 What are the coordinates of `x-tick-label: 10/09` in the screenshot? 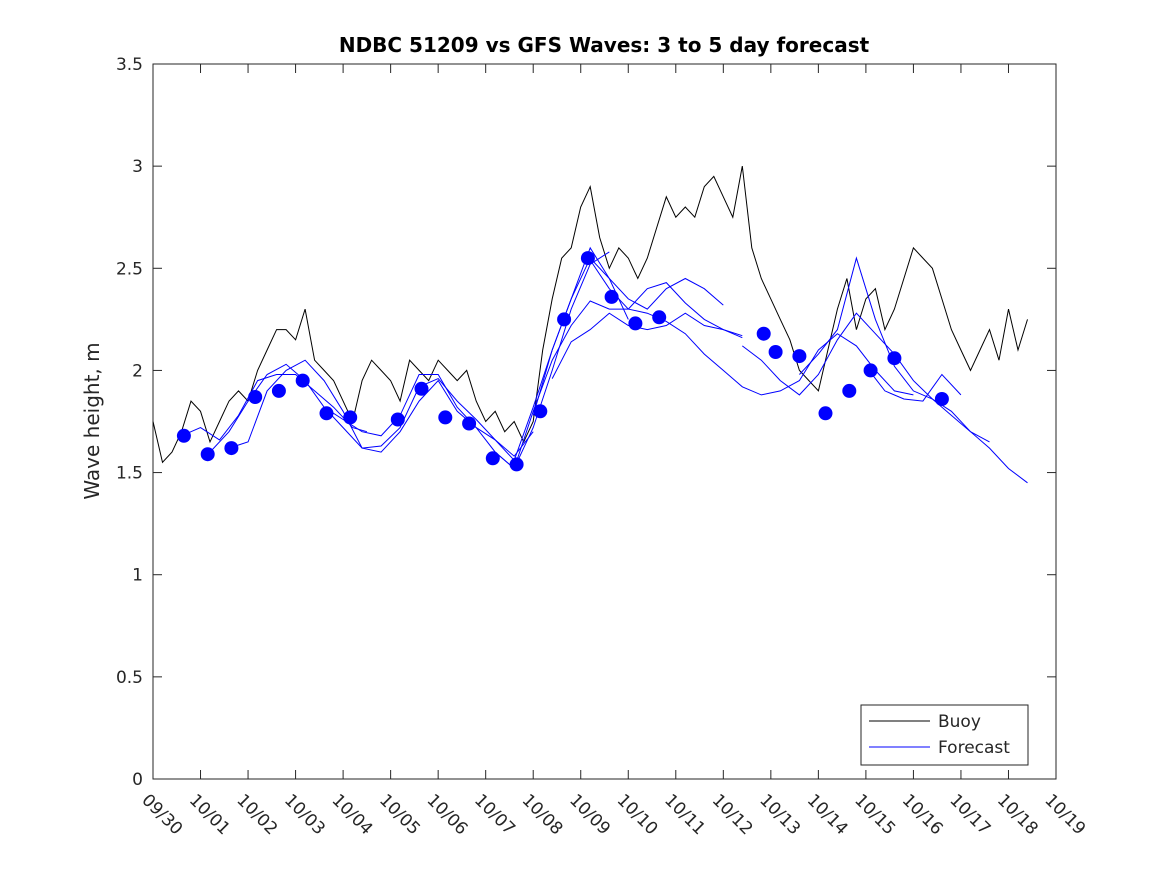 It's located at (589, 814).